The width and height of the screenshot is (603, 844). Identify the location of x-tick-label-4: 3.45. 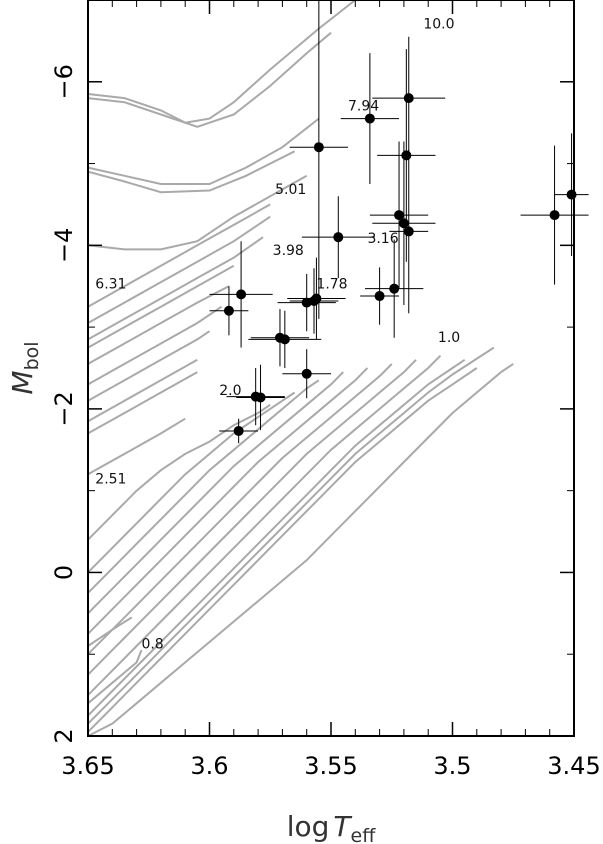
(573, 766).